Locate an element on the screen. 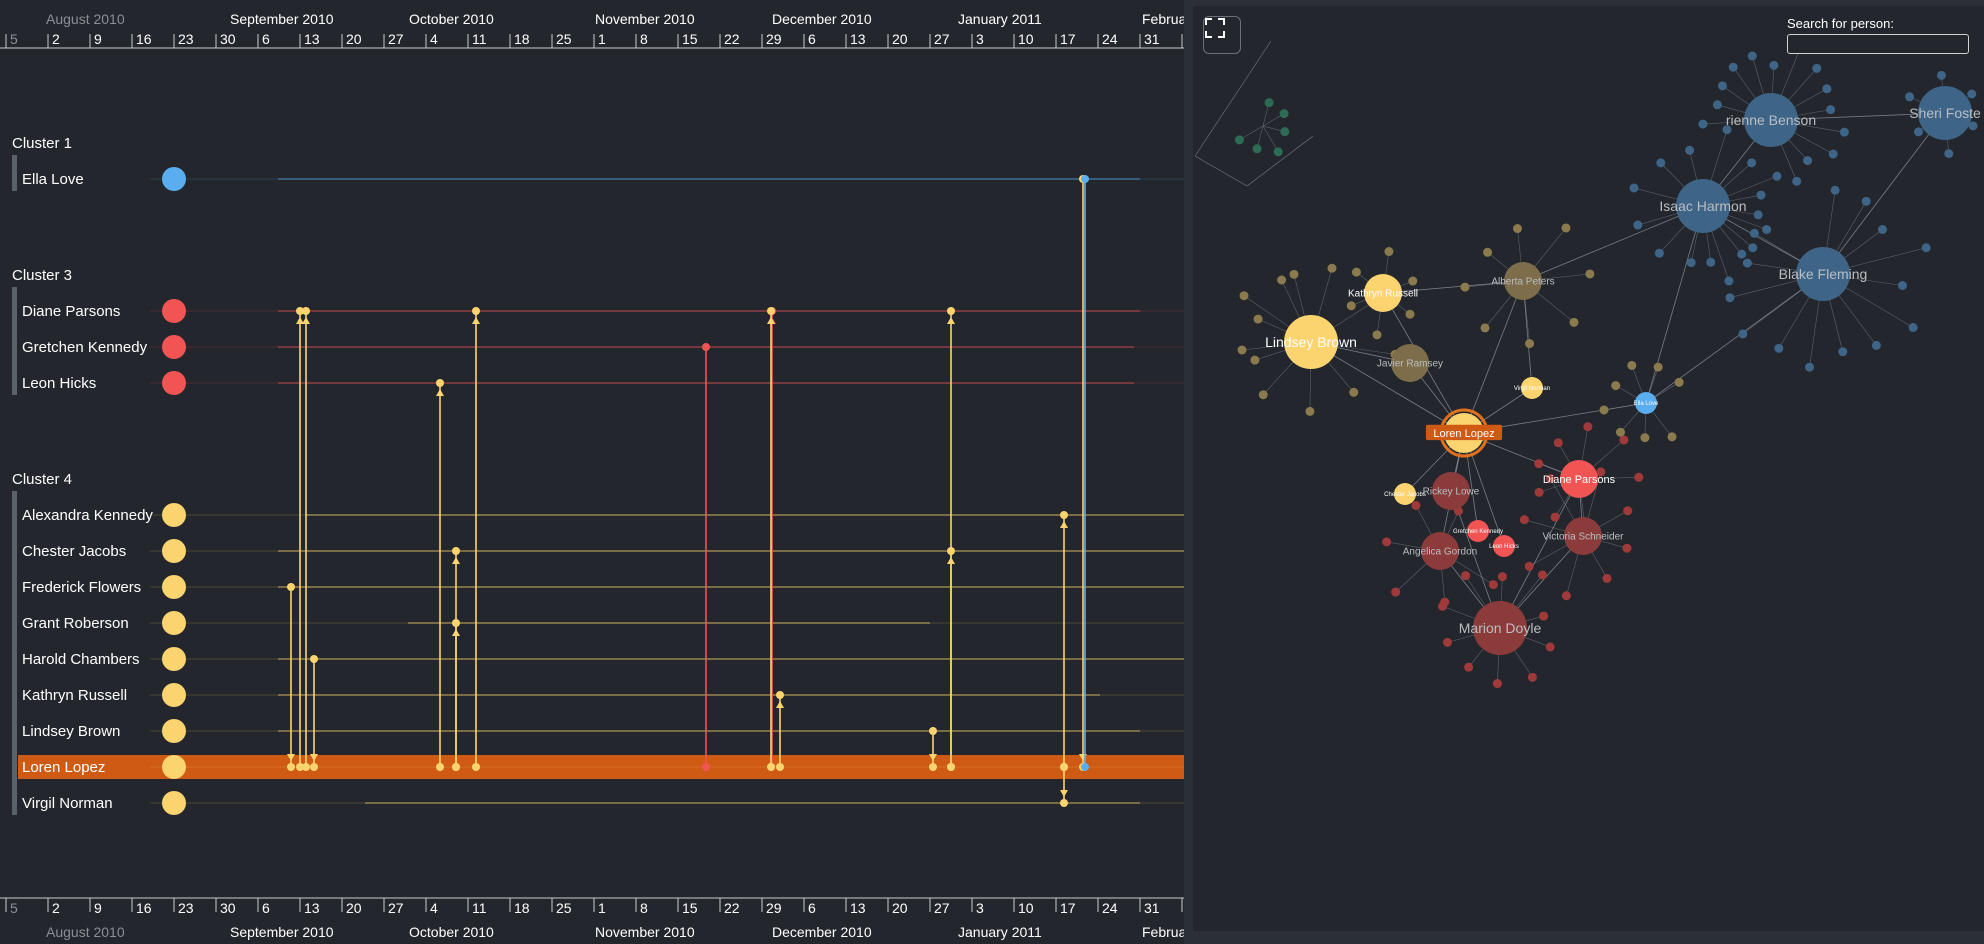  bottom-day-label: 17 is located at coordinates (1068, 908).